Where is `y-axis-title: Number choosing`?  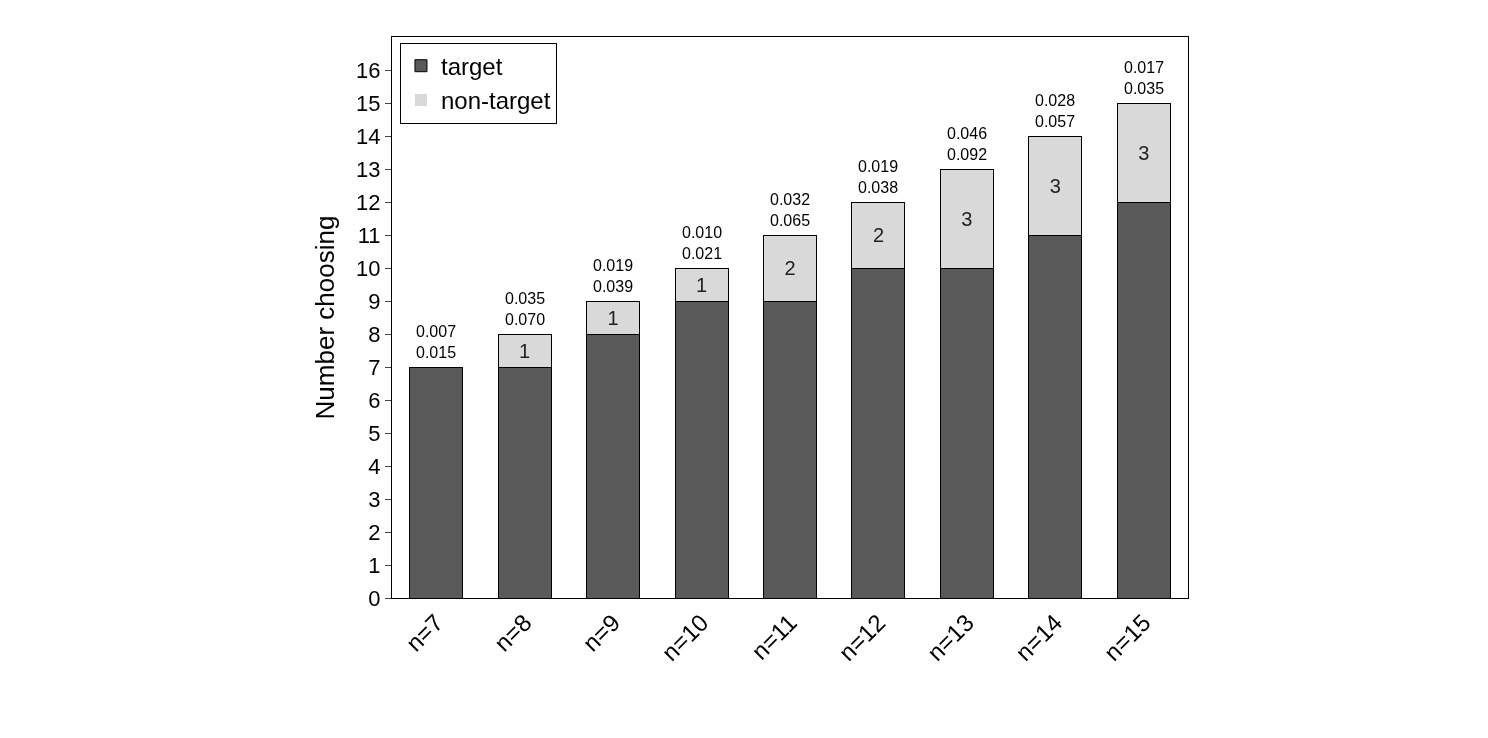
y-axis-title: Number choosing is located at coordinates (324, 317).